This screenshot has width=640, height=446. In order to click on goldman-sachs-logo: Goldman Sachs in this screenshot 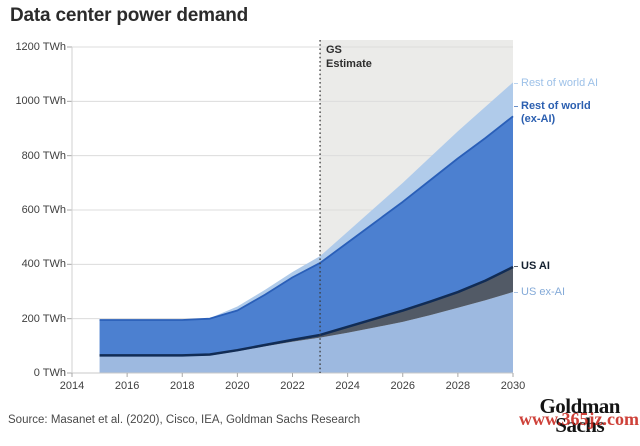, I will do `click(579, 416)`.